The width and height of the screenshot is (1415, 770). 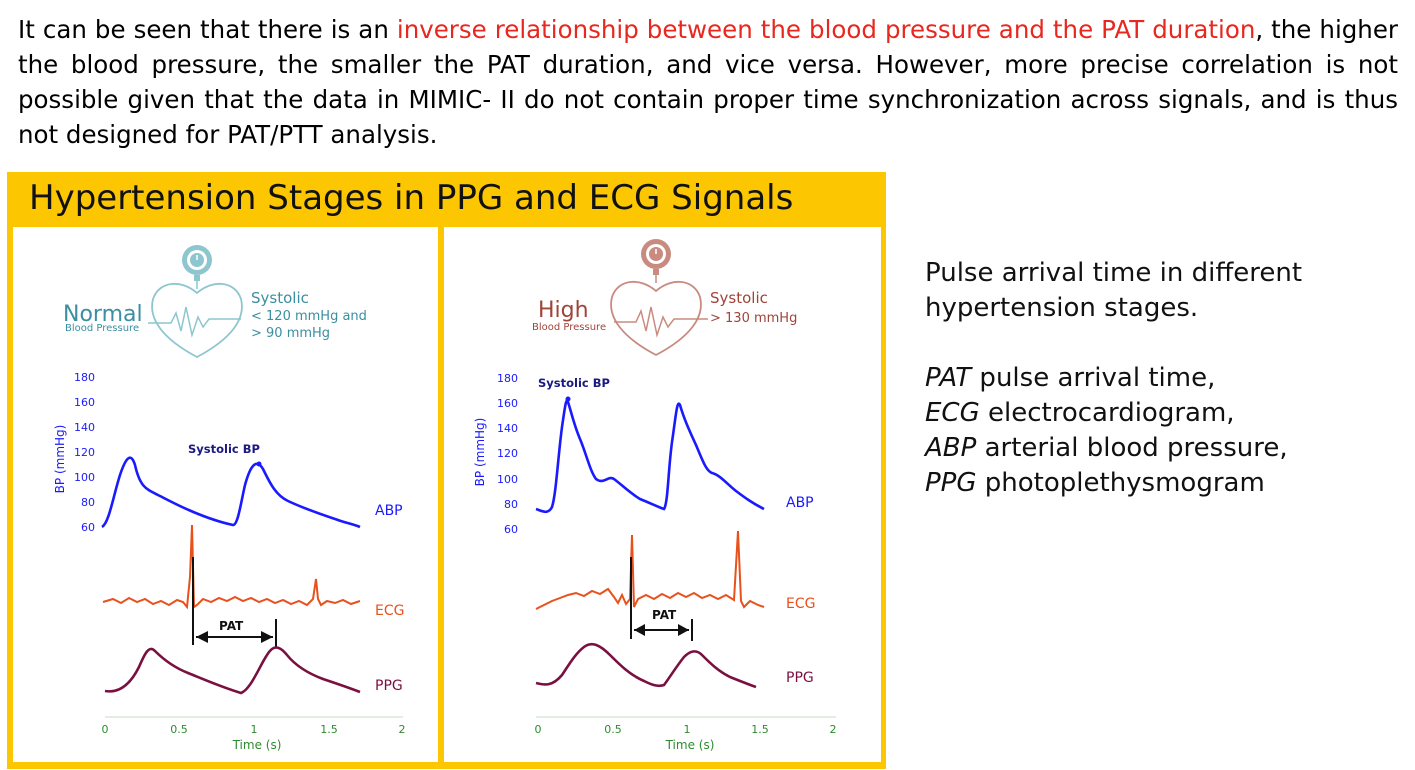 I want to click on caption-abbr: ECG, so click(x=952, y=413).